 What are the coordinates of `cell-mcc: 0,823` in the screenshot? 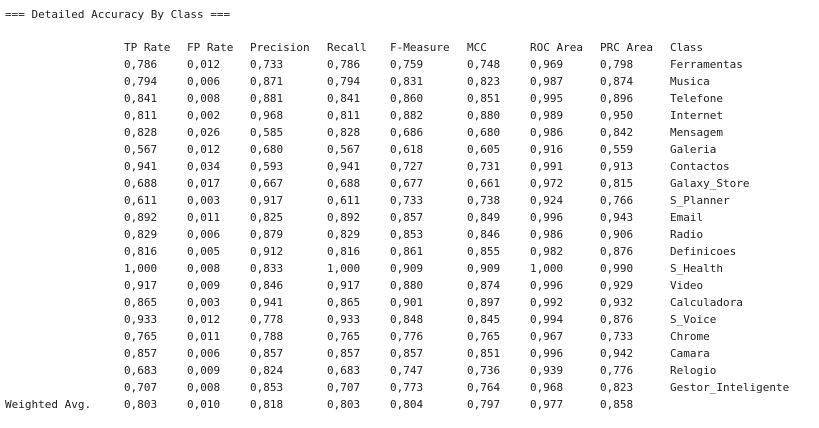 It's located at (484, 81).